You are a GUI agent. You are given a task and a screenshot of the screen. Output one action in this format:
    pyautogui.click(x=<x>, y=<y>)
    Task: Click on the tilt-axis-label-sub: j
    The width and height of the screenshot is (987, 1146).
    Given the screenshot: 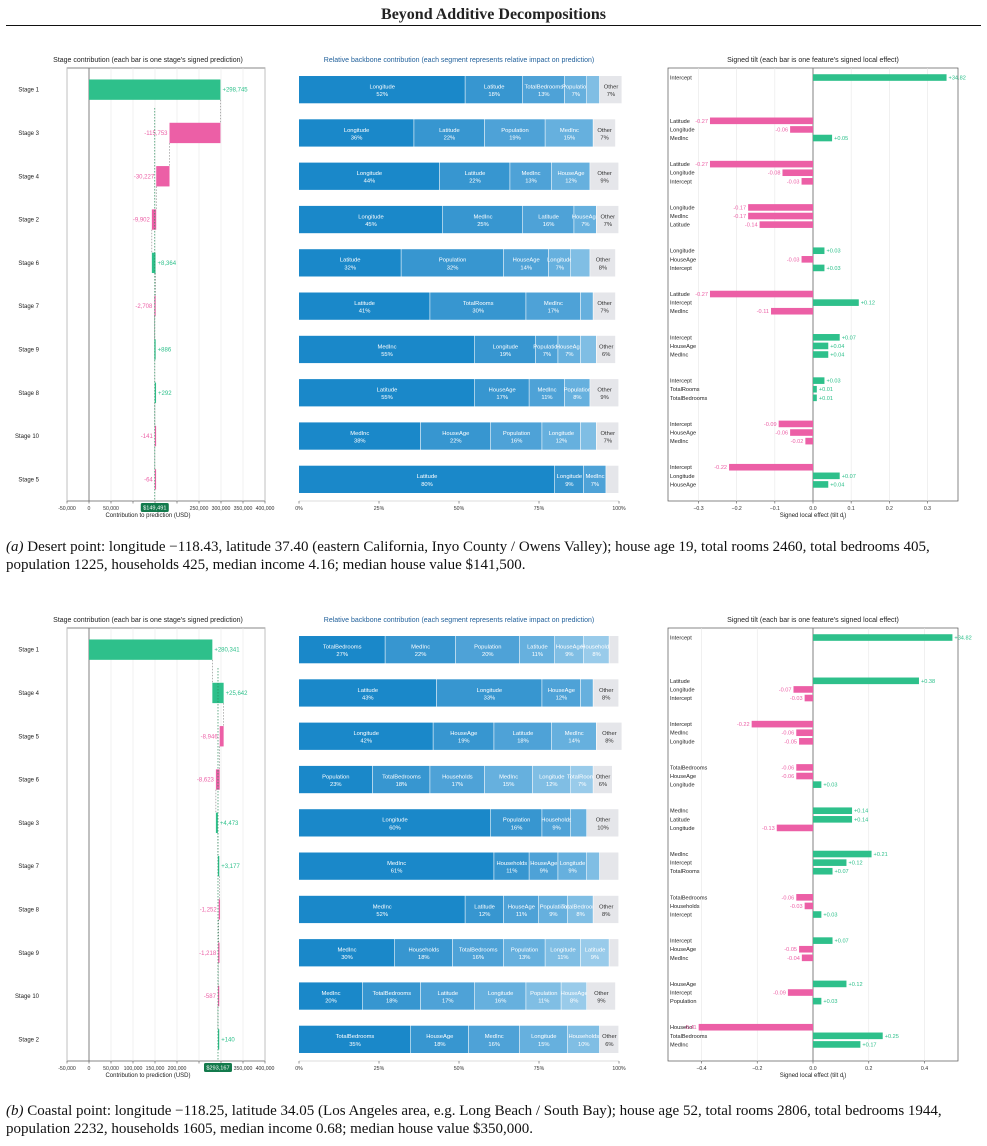 What is the action you would take?
    pyautogui.click(x=843, y=517)
    